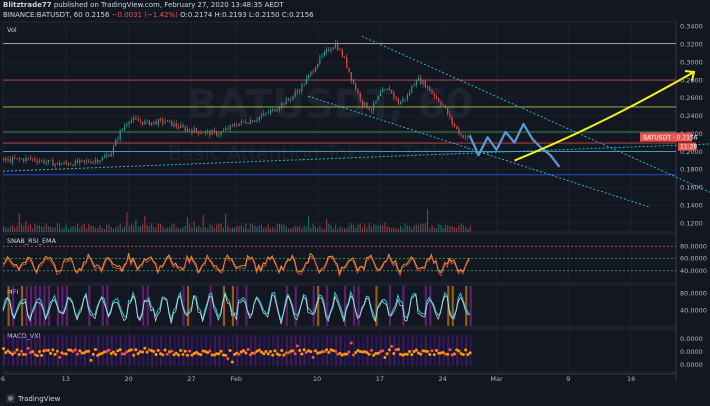  I want to click on x-tick-label: 9, so click(568, 379).